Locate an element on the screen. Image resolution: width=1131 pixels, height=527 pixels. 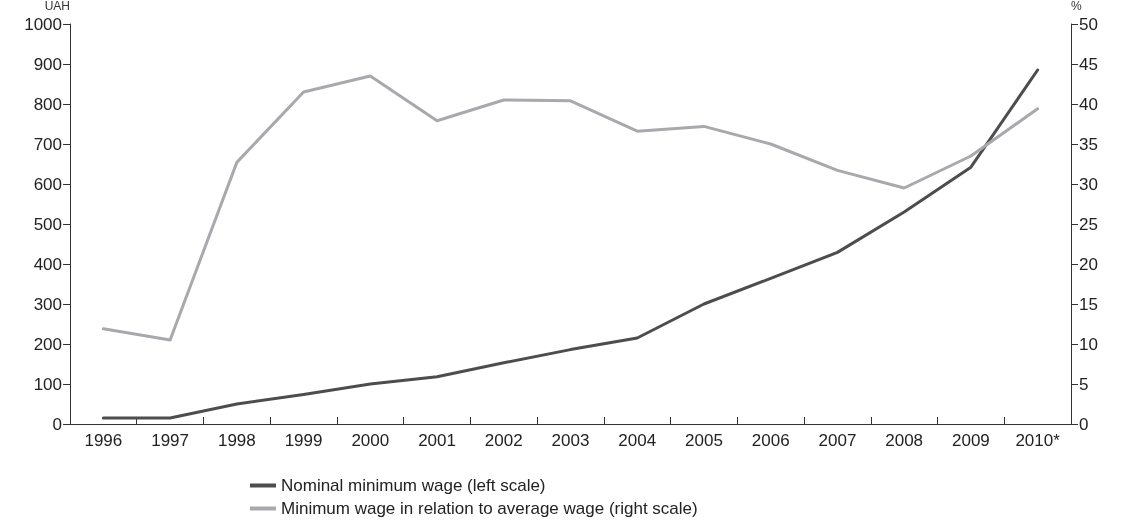
x-tick-label: 2008 is located at coordinates (904, 440).